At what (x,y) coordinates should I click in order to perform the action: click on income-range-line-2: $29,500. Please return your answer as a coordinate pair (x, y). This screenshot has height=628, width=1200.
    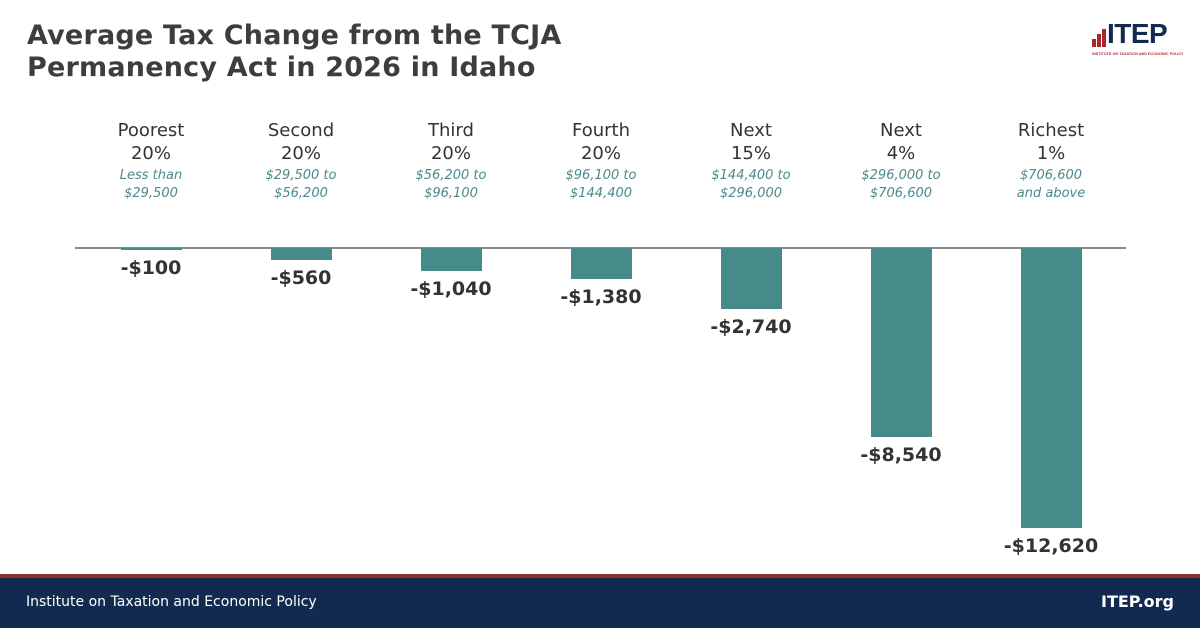
    Looking at the image, I should click on (151, 193).